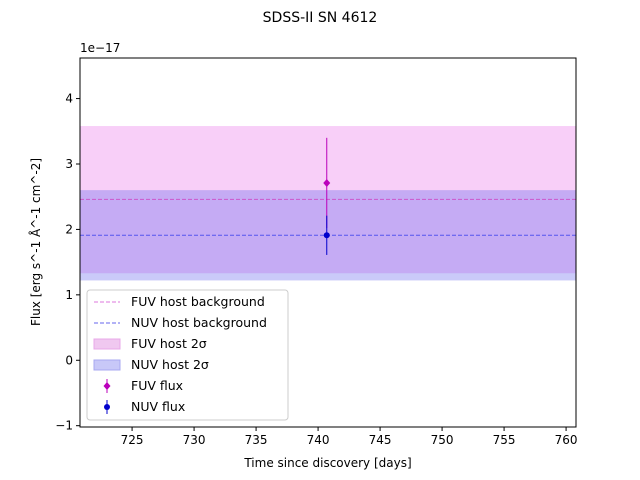 The height and width of the screenshot is (480, 640). I want to click on y-scale-label: 1e−17, so click(100, 48).